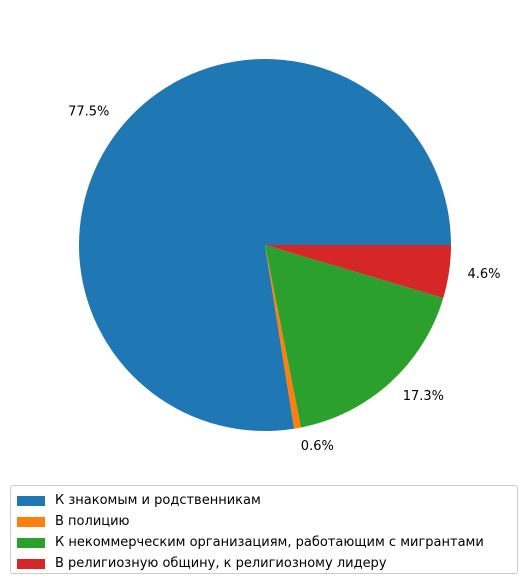  I want to click on legend-item-friends: К знакомым и родственникам, so click(264, 500).